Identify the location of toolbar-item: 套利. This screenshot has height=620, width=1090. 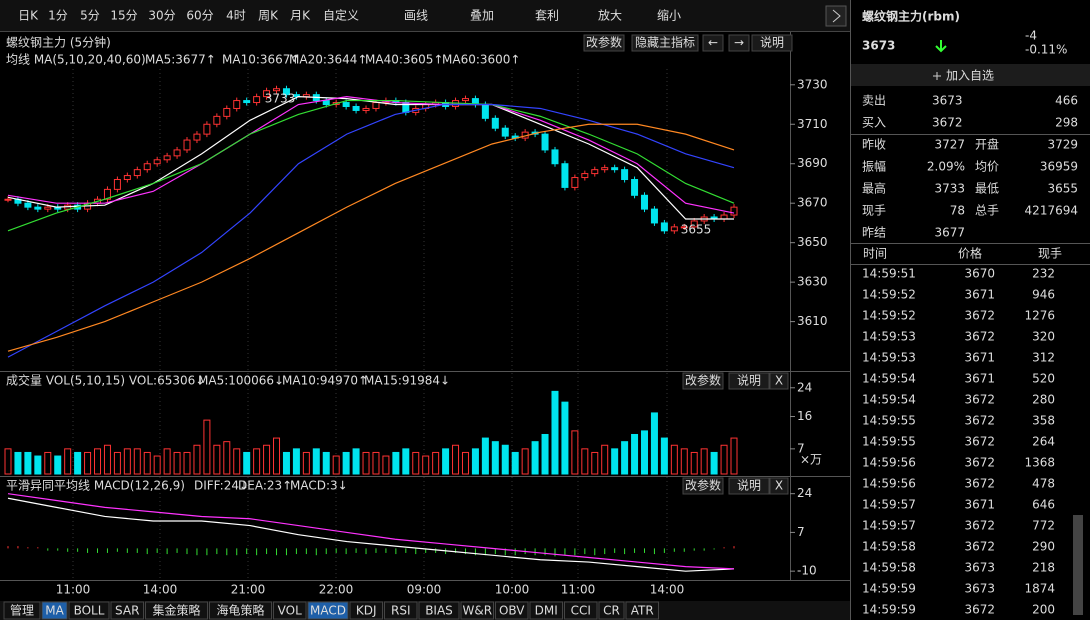
(547, 16).